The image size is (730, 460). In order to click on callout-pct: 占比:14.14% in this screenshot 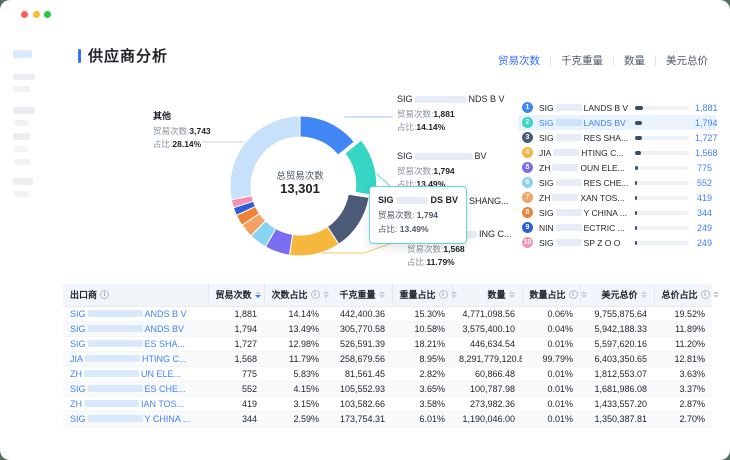, I will do `click(421, 127)`.